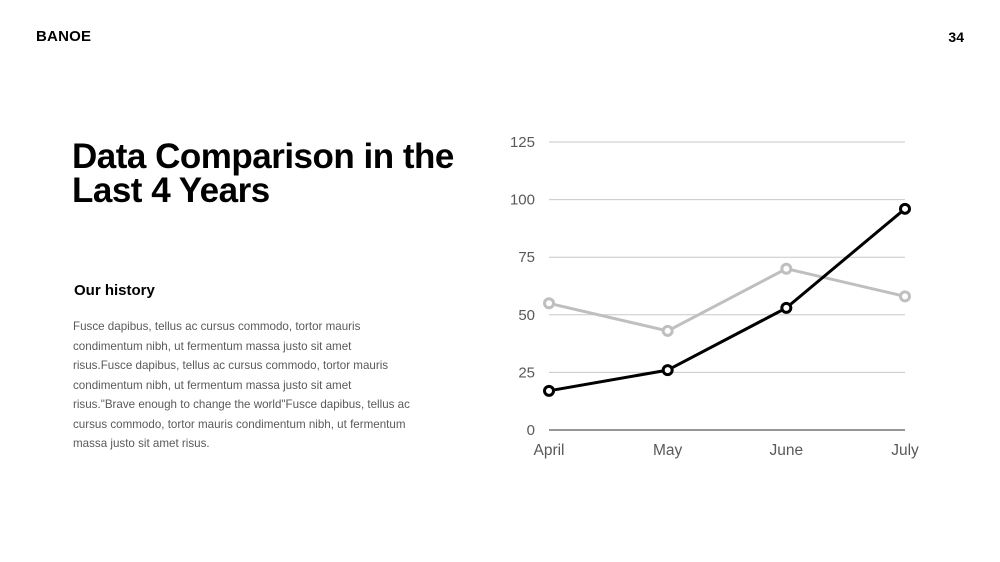 Image resolution: width=1000 pixels, height=562 pixels. What do you see at coordinates (787, 450) in the screenshot?
I see `x-tick-label: June` at bounding box center [787, 450].